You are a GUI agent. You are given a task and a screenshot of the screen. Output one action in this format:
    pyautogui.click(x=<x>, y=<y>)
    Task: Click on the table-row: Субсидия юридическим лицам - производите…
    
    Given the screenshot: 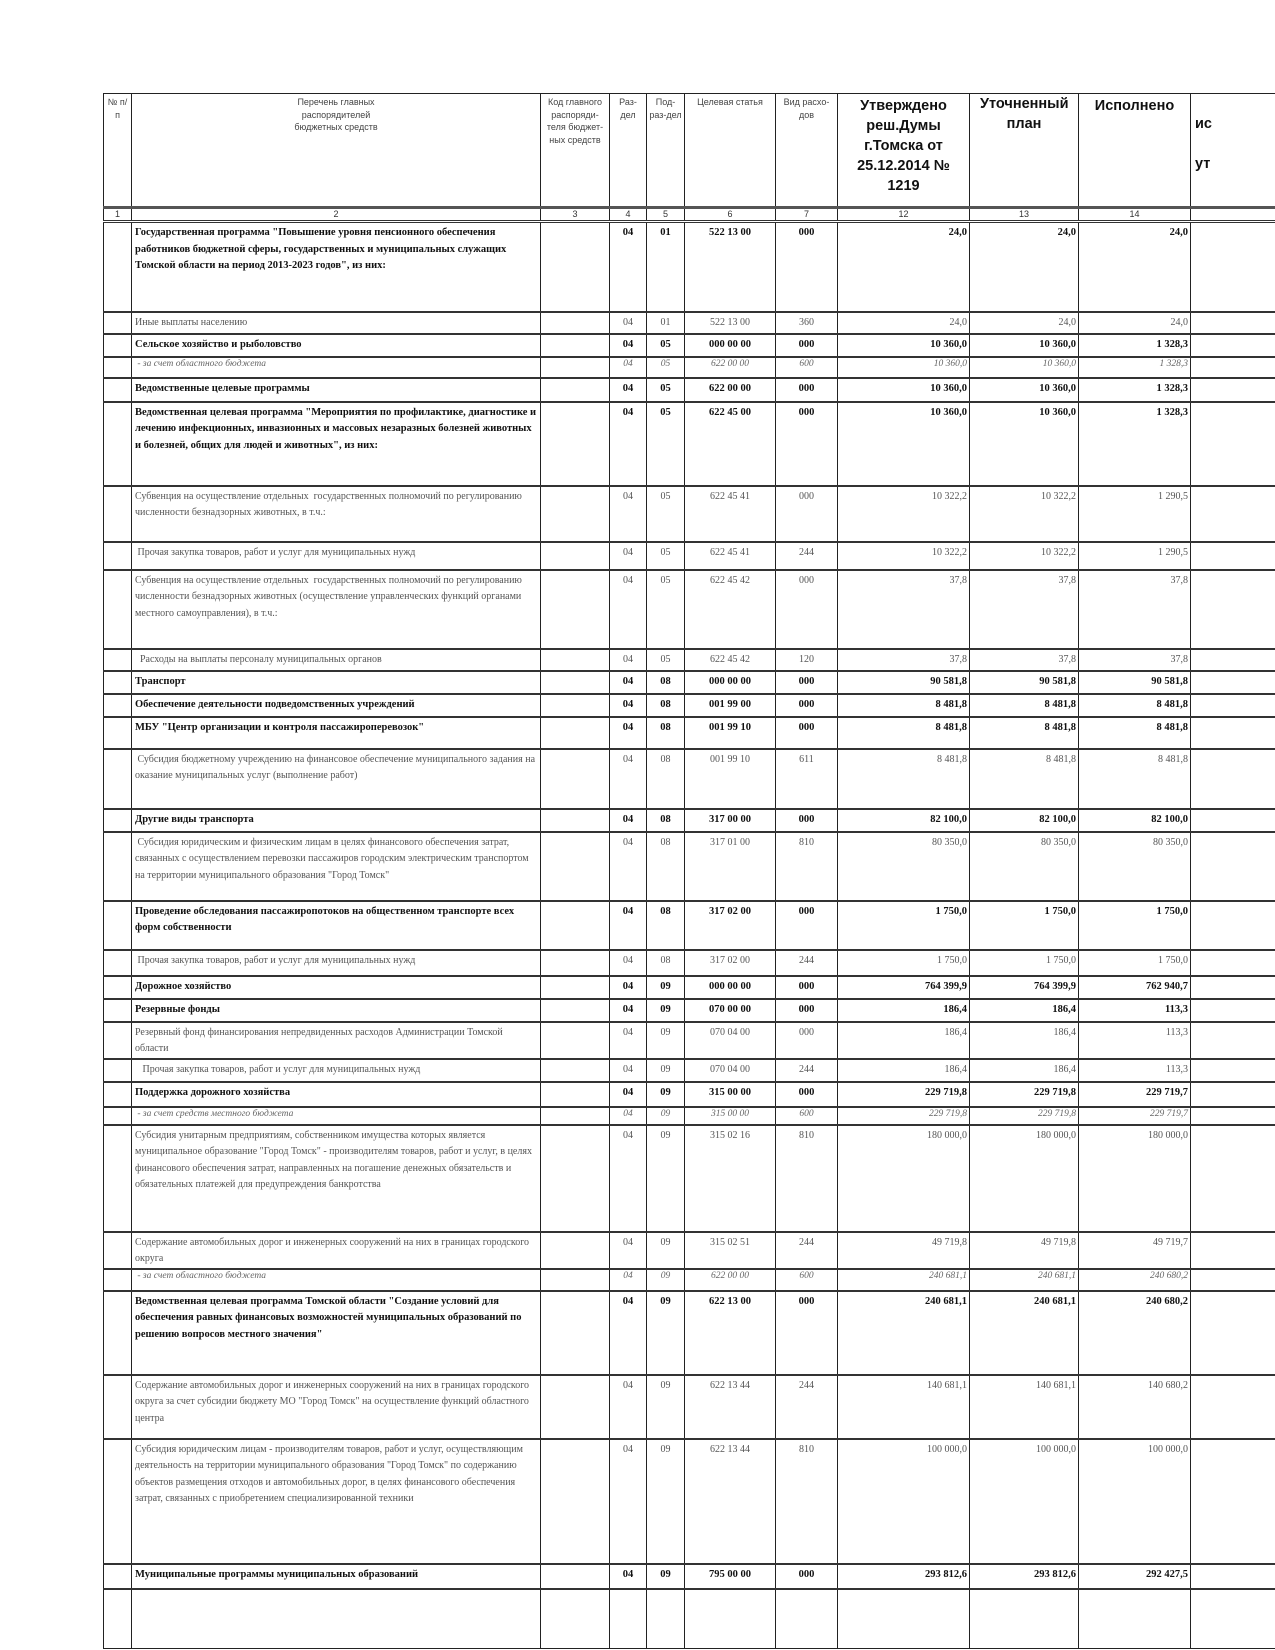 What is the action you would take?
    pyautogui.click(x=689, y=1501)
    